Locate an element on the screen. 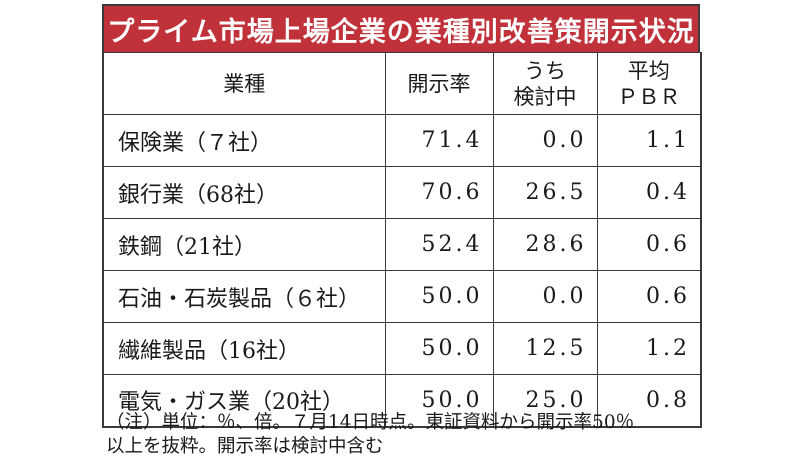  row-avg-pbr-cell: 0.4 is located at coordinates (649, 192).